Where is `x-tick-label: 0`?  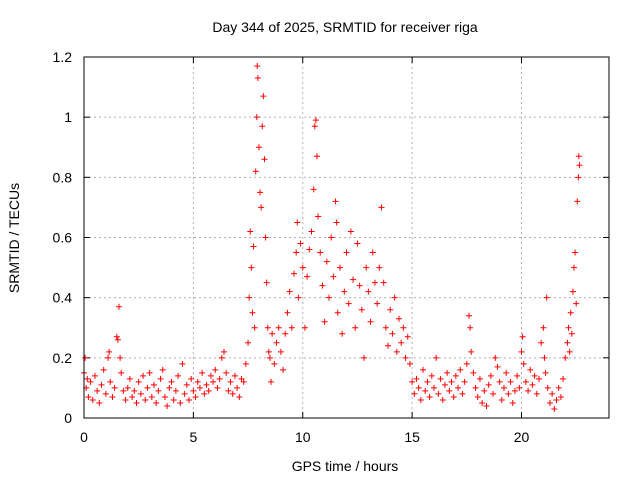
x-tick-label: 0 is located at coordinates (84, 437).